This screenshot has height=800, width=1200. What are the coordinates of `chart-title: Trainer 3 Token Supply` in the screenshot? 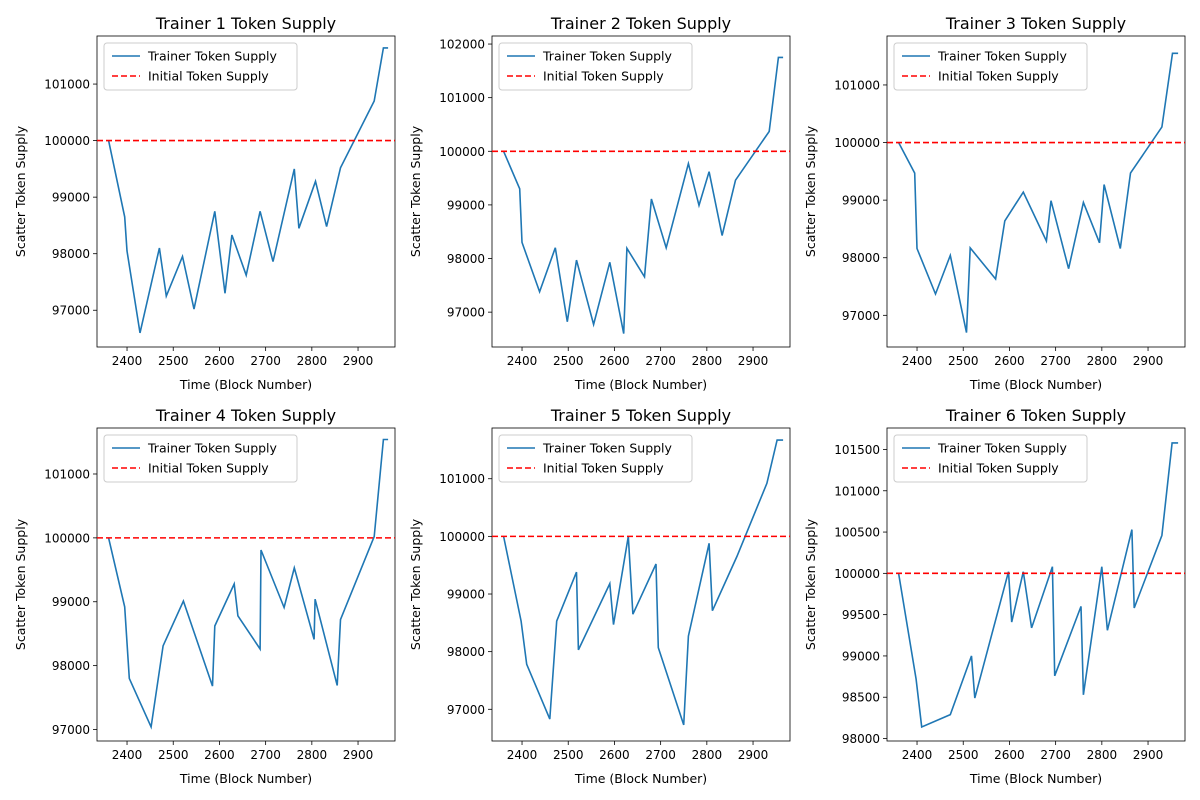 It's located at (1035, 23).